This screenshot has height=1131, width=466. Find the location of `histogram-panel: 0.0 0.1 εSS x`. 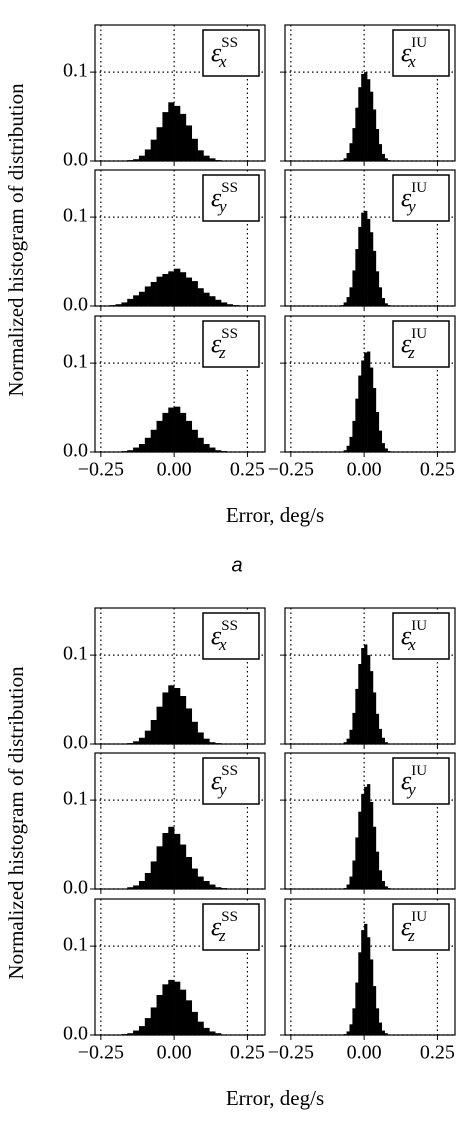

histogram-panel: 0.0 0.1 εSS x is located at coordinates (164, 97).